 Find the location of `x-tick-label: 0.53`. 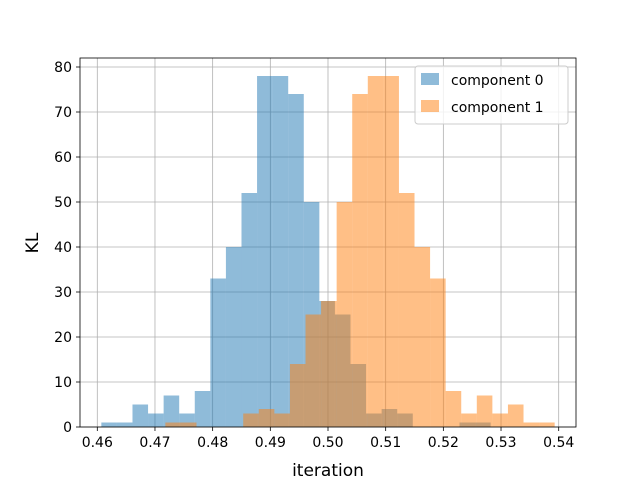

x-tick-label: 0.53 is located at coordinates (500, 443).